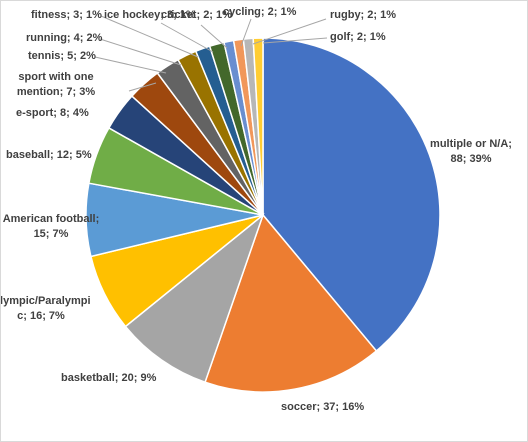  What do you see at coordinates (194, 298) in the screenshot?
I see `pie-slice-basketball` at bounding box center [194, 298].